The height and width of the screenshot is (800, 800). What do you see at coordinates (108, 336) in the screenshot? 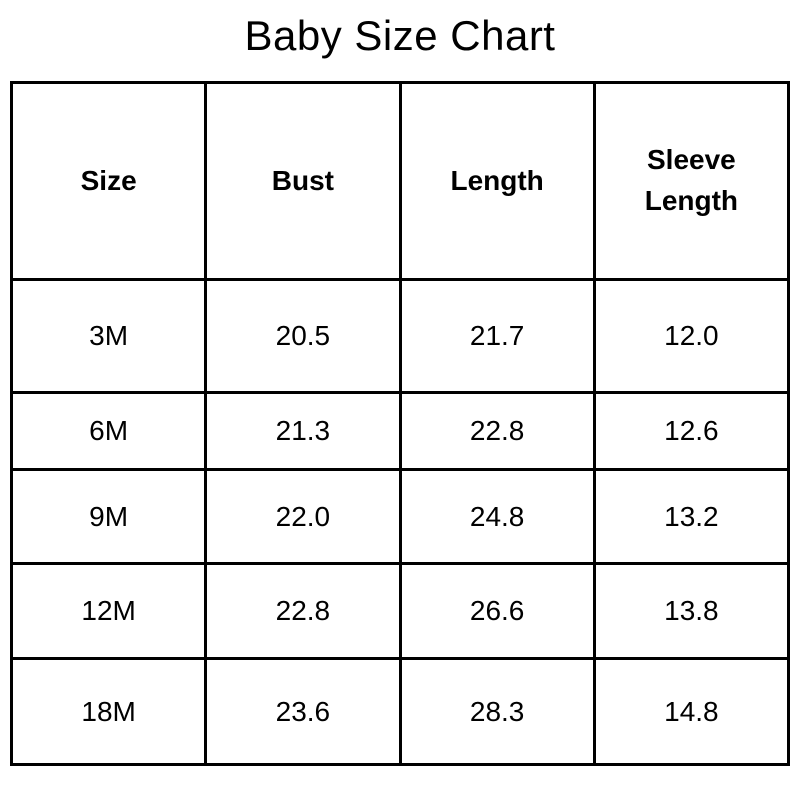
I see `cell-size: 3M` at bounding box center [108, 336].